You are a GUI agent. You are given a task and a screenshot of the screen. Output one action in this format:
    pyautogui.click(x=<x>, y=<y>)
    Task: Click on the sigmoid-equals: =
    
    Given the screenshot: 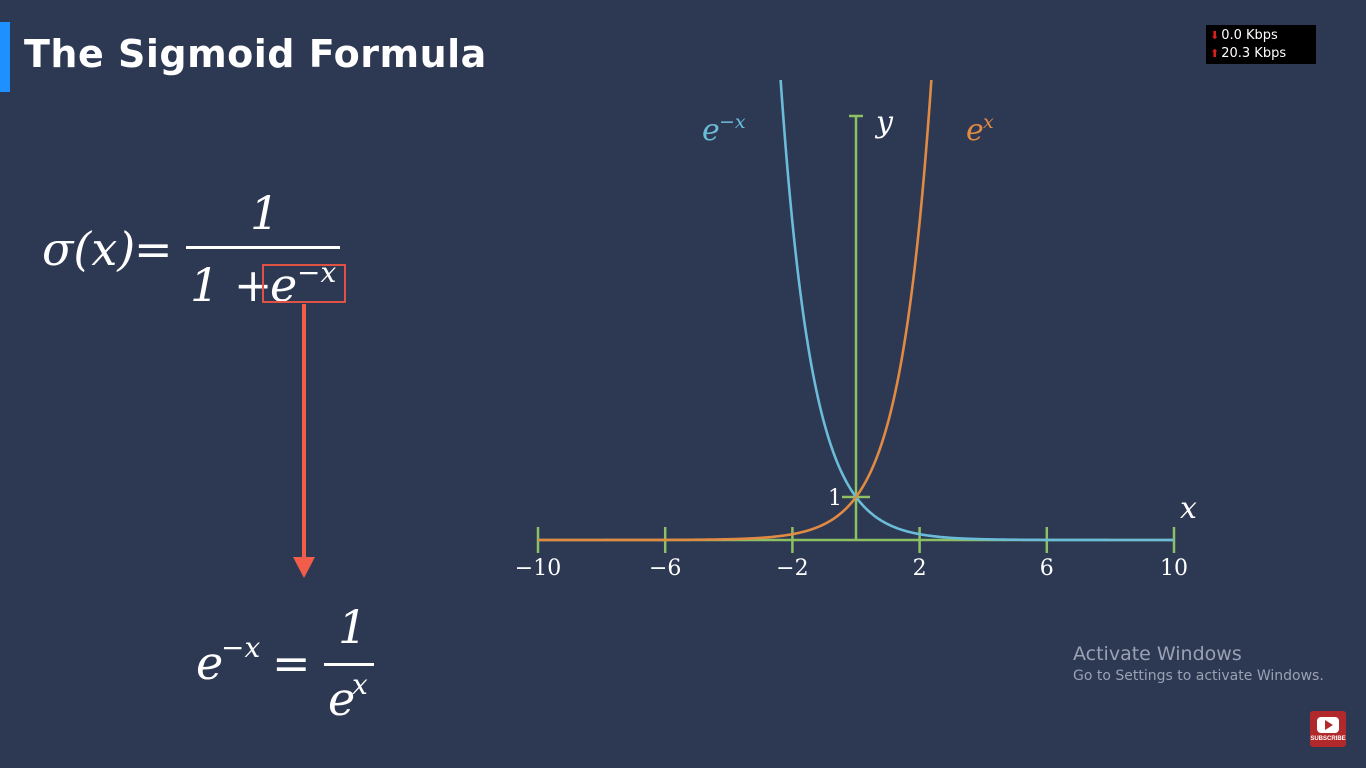 What is the action you would take?
    pyautogui.click(x=153, y=249)
    